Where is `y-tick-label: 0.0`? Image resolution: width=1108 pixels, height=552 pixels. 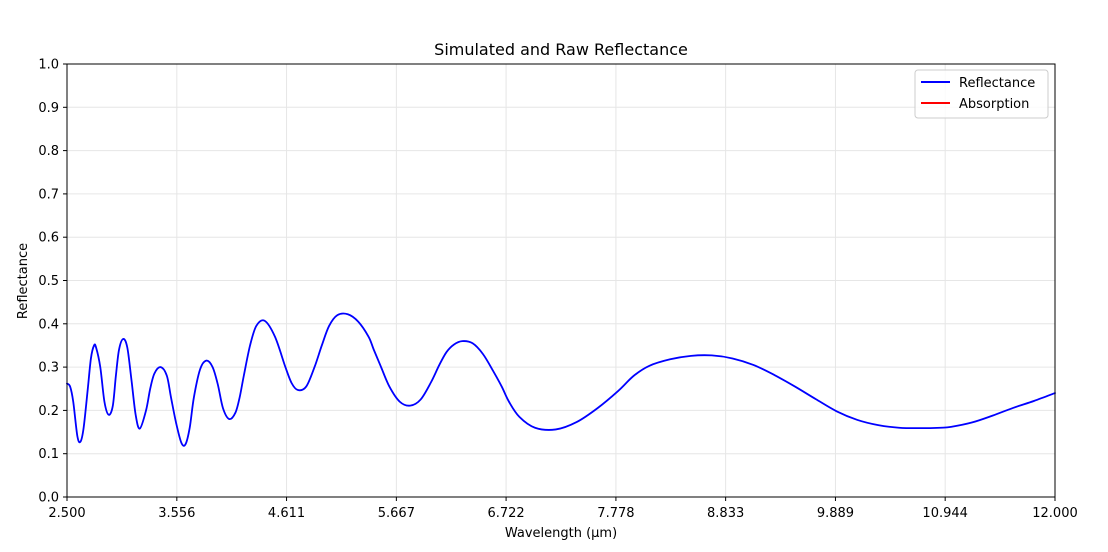 y-tick-label: 0.0 is located at coordinates (48, 498).